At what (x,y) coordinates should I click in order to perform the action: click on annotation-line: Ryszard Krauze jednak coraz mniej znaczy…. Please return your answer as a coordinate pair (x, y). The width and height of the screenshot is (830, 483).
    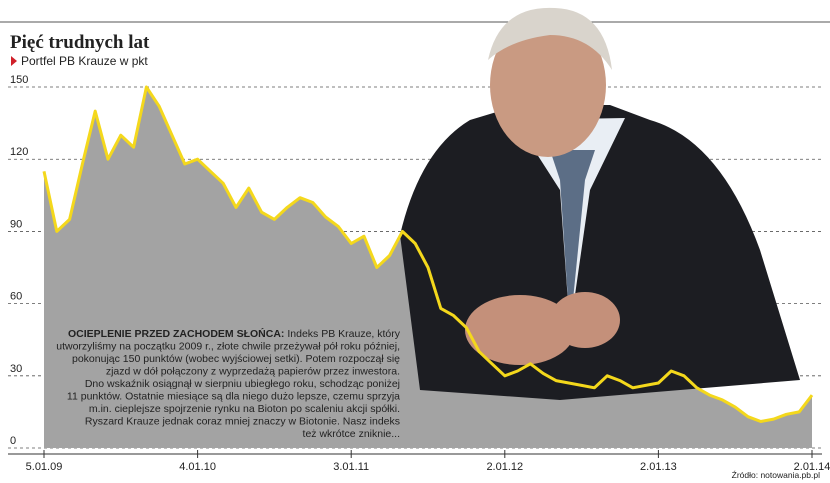
    Looking at the image, I should click on (242, 422).